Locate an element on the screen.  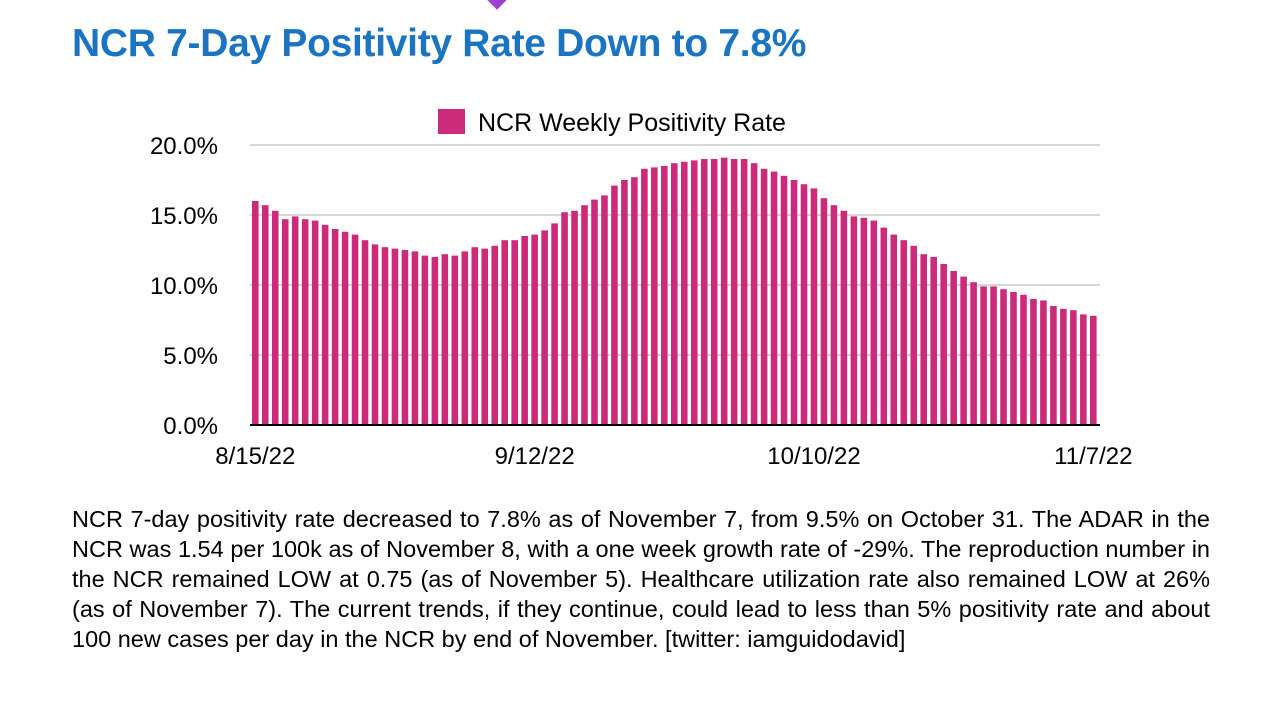
x-tick-label: 9/12/22 is located at coordinates (535, 456).